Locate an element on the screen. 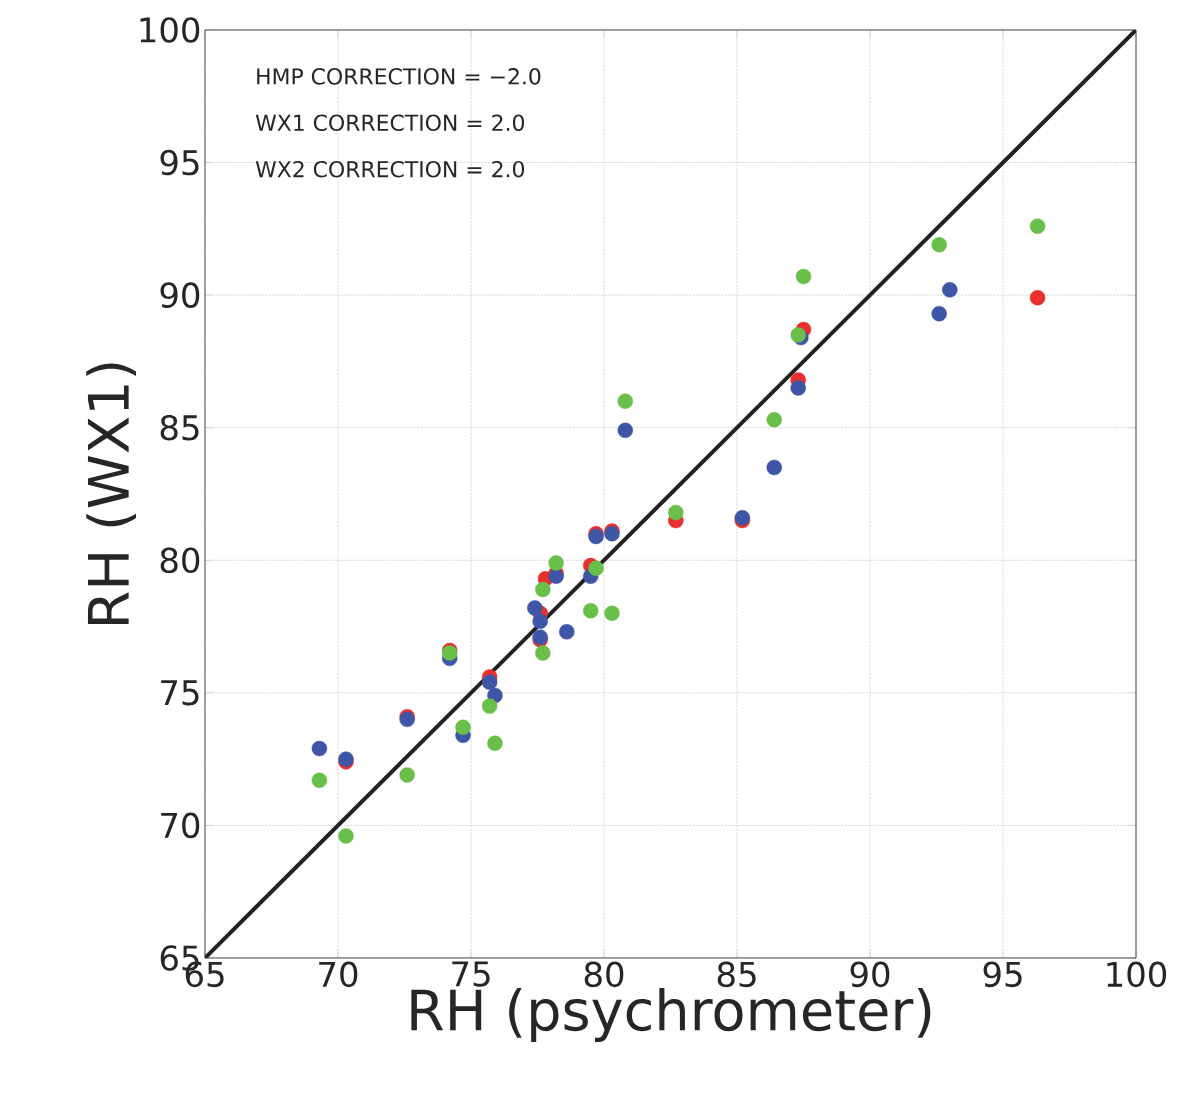  x-tick-label: 100 is located at coordinates (1137, 974).